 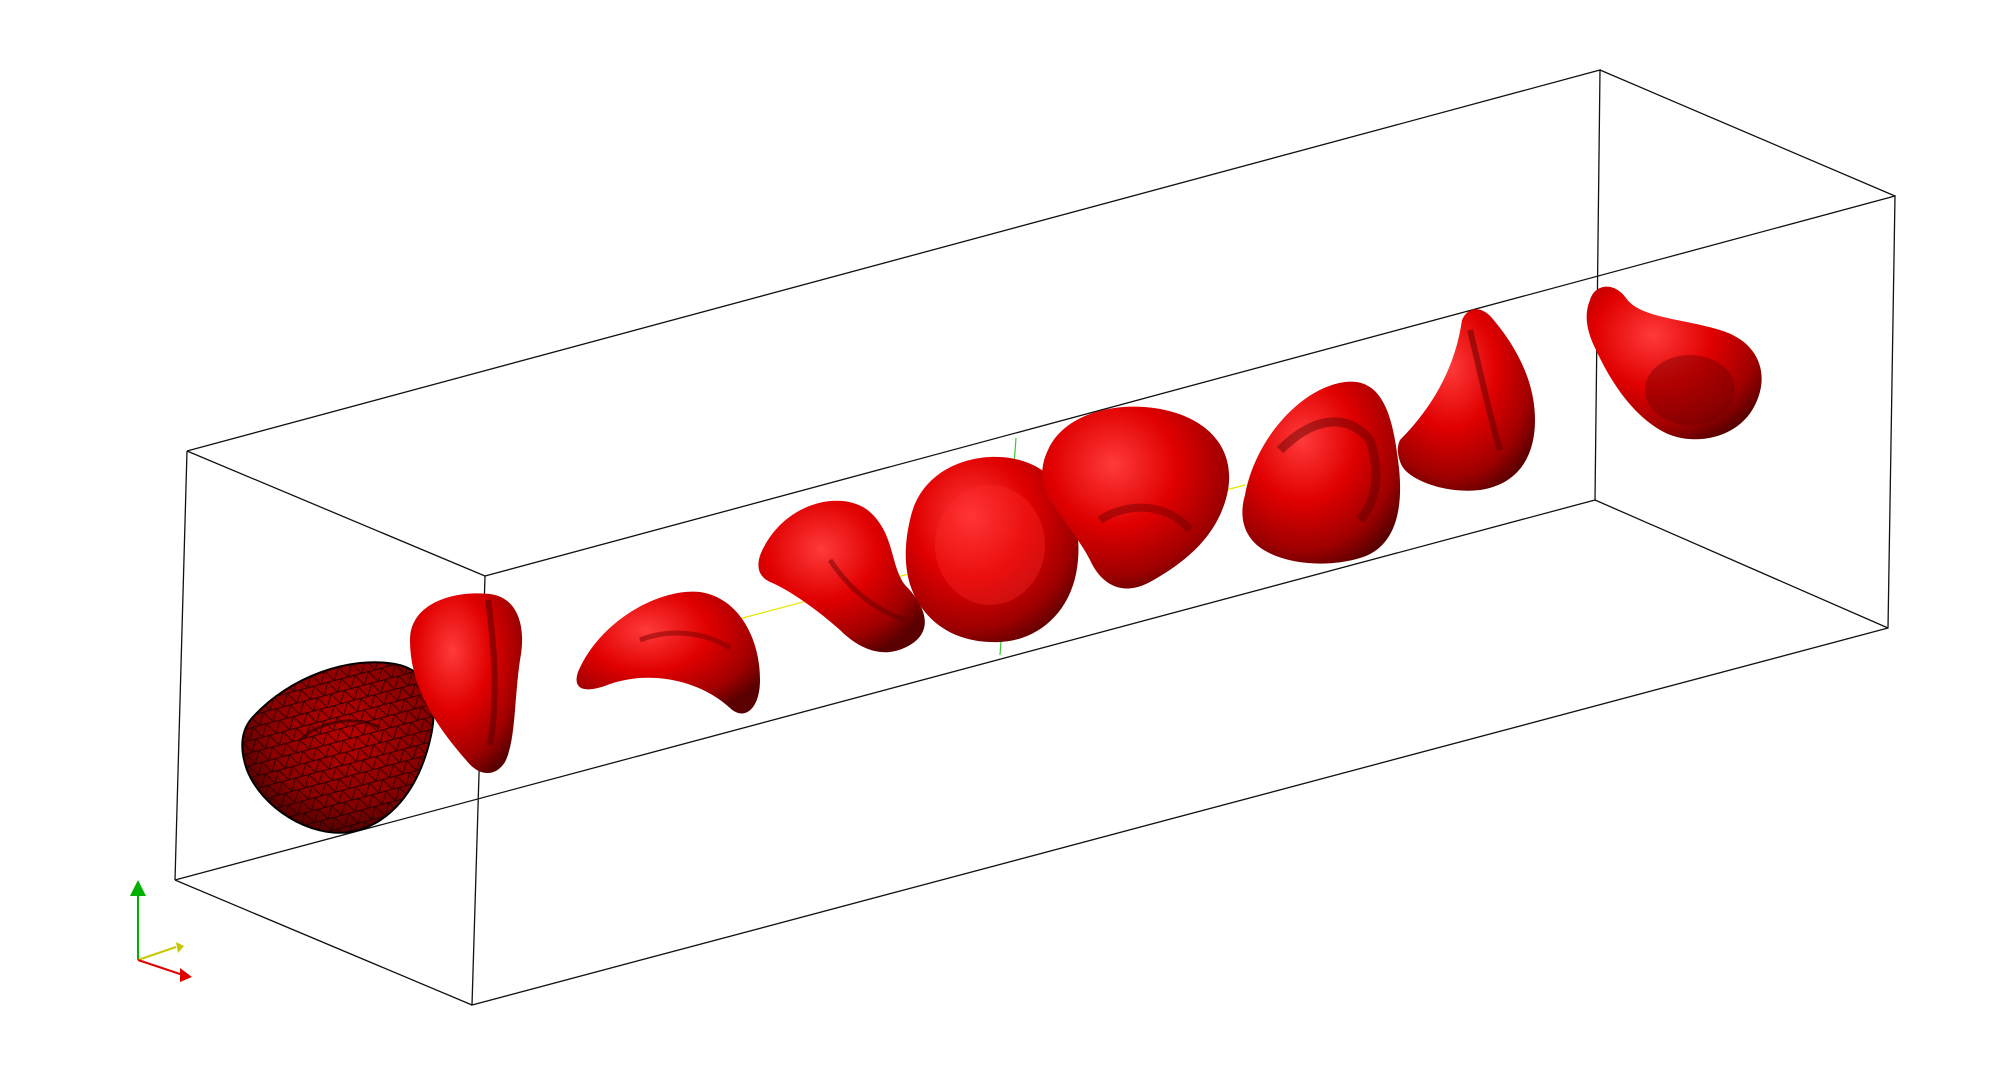 What do you see at coordinates (336, 513) in the screenshot?
I see `box-edge-top-left` at bounding box center [336, 513].